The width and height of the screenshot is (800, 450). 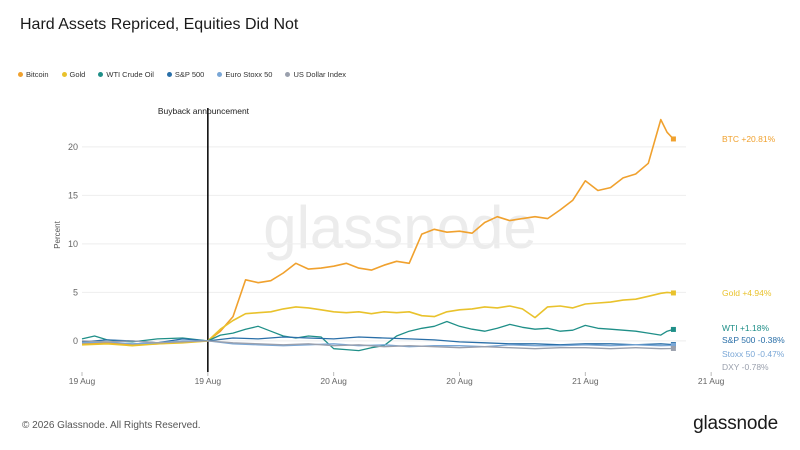 I want to click on legend-swatch-bitcoin, so click(x=20, y=74).